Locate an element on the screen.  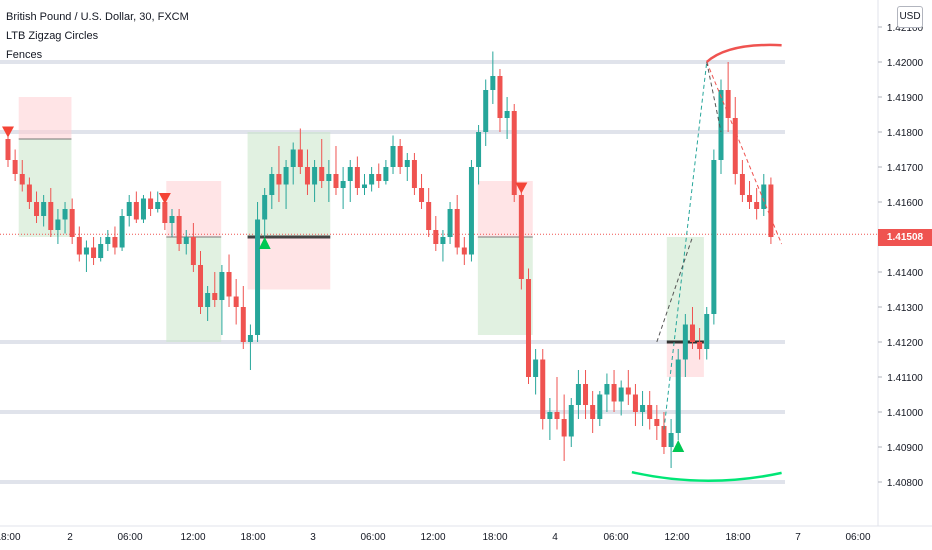
currency-label: USD is located at coordinates (910, 17).